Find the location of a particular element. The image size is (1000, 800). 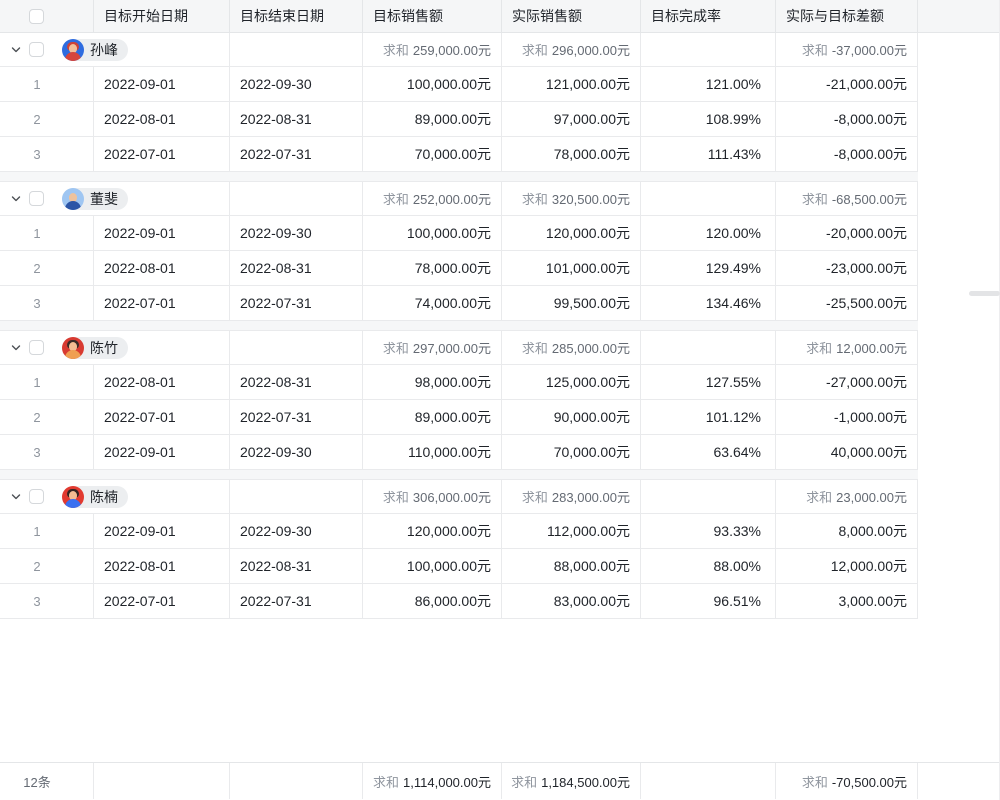

cell-completion-rate: 134.46% is located at coordinates (708, 303).